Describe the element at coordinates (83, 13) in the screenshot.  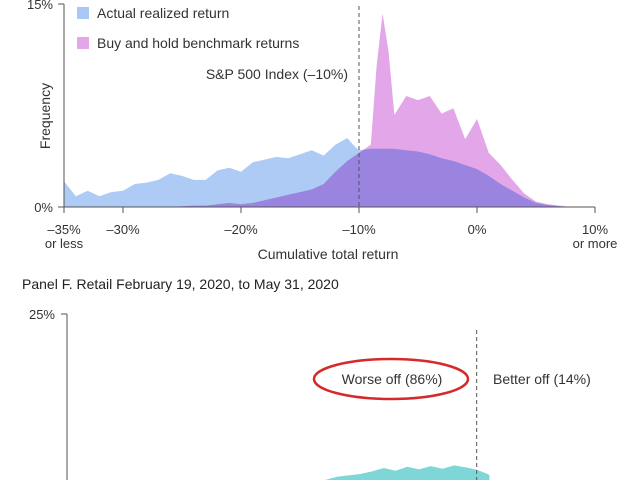
I see `legend-swatch-actual` at that location.